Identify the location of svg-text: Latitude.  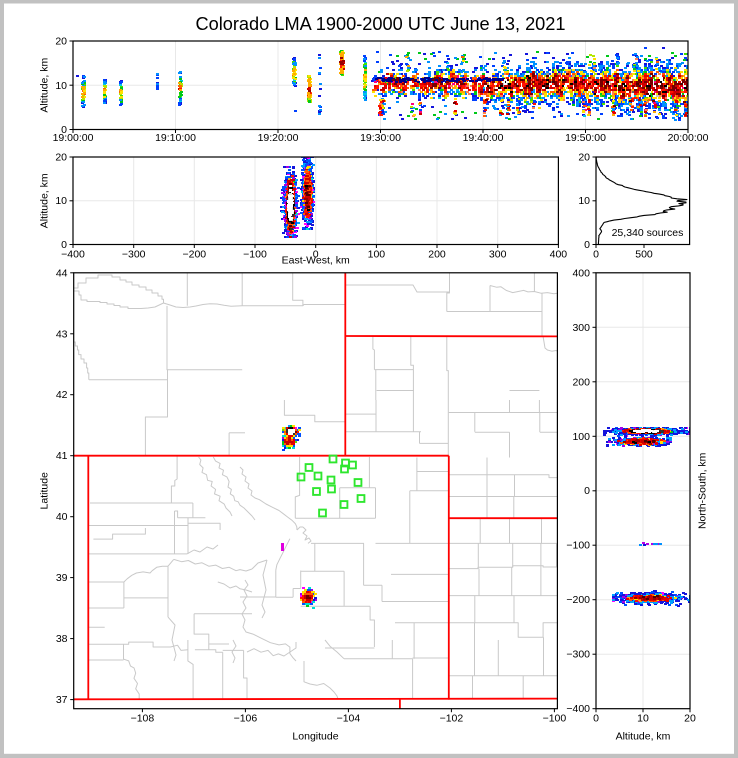
(45, 491).